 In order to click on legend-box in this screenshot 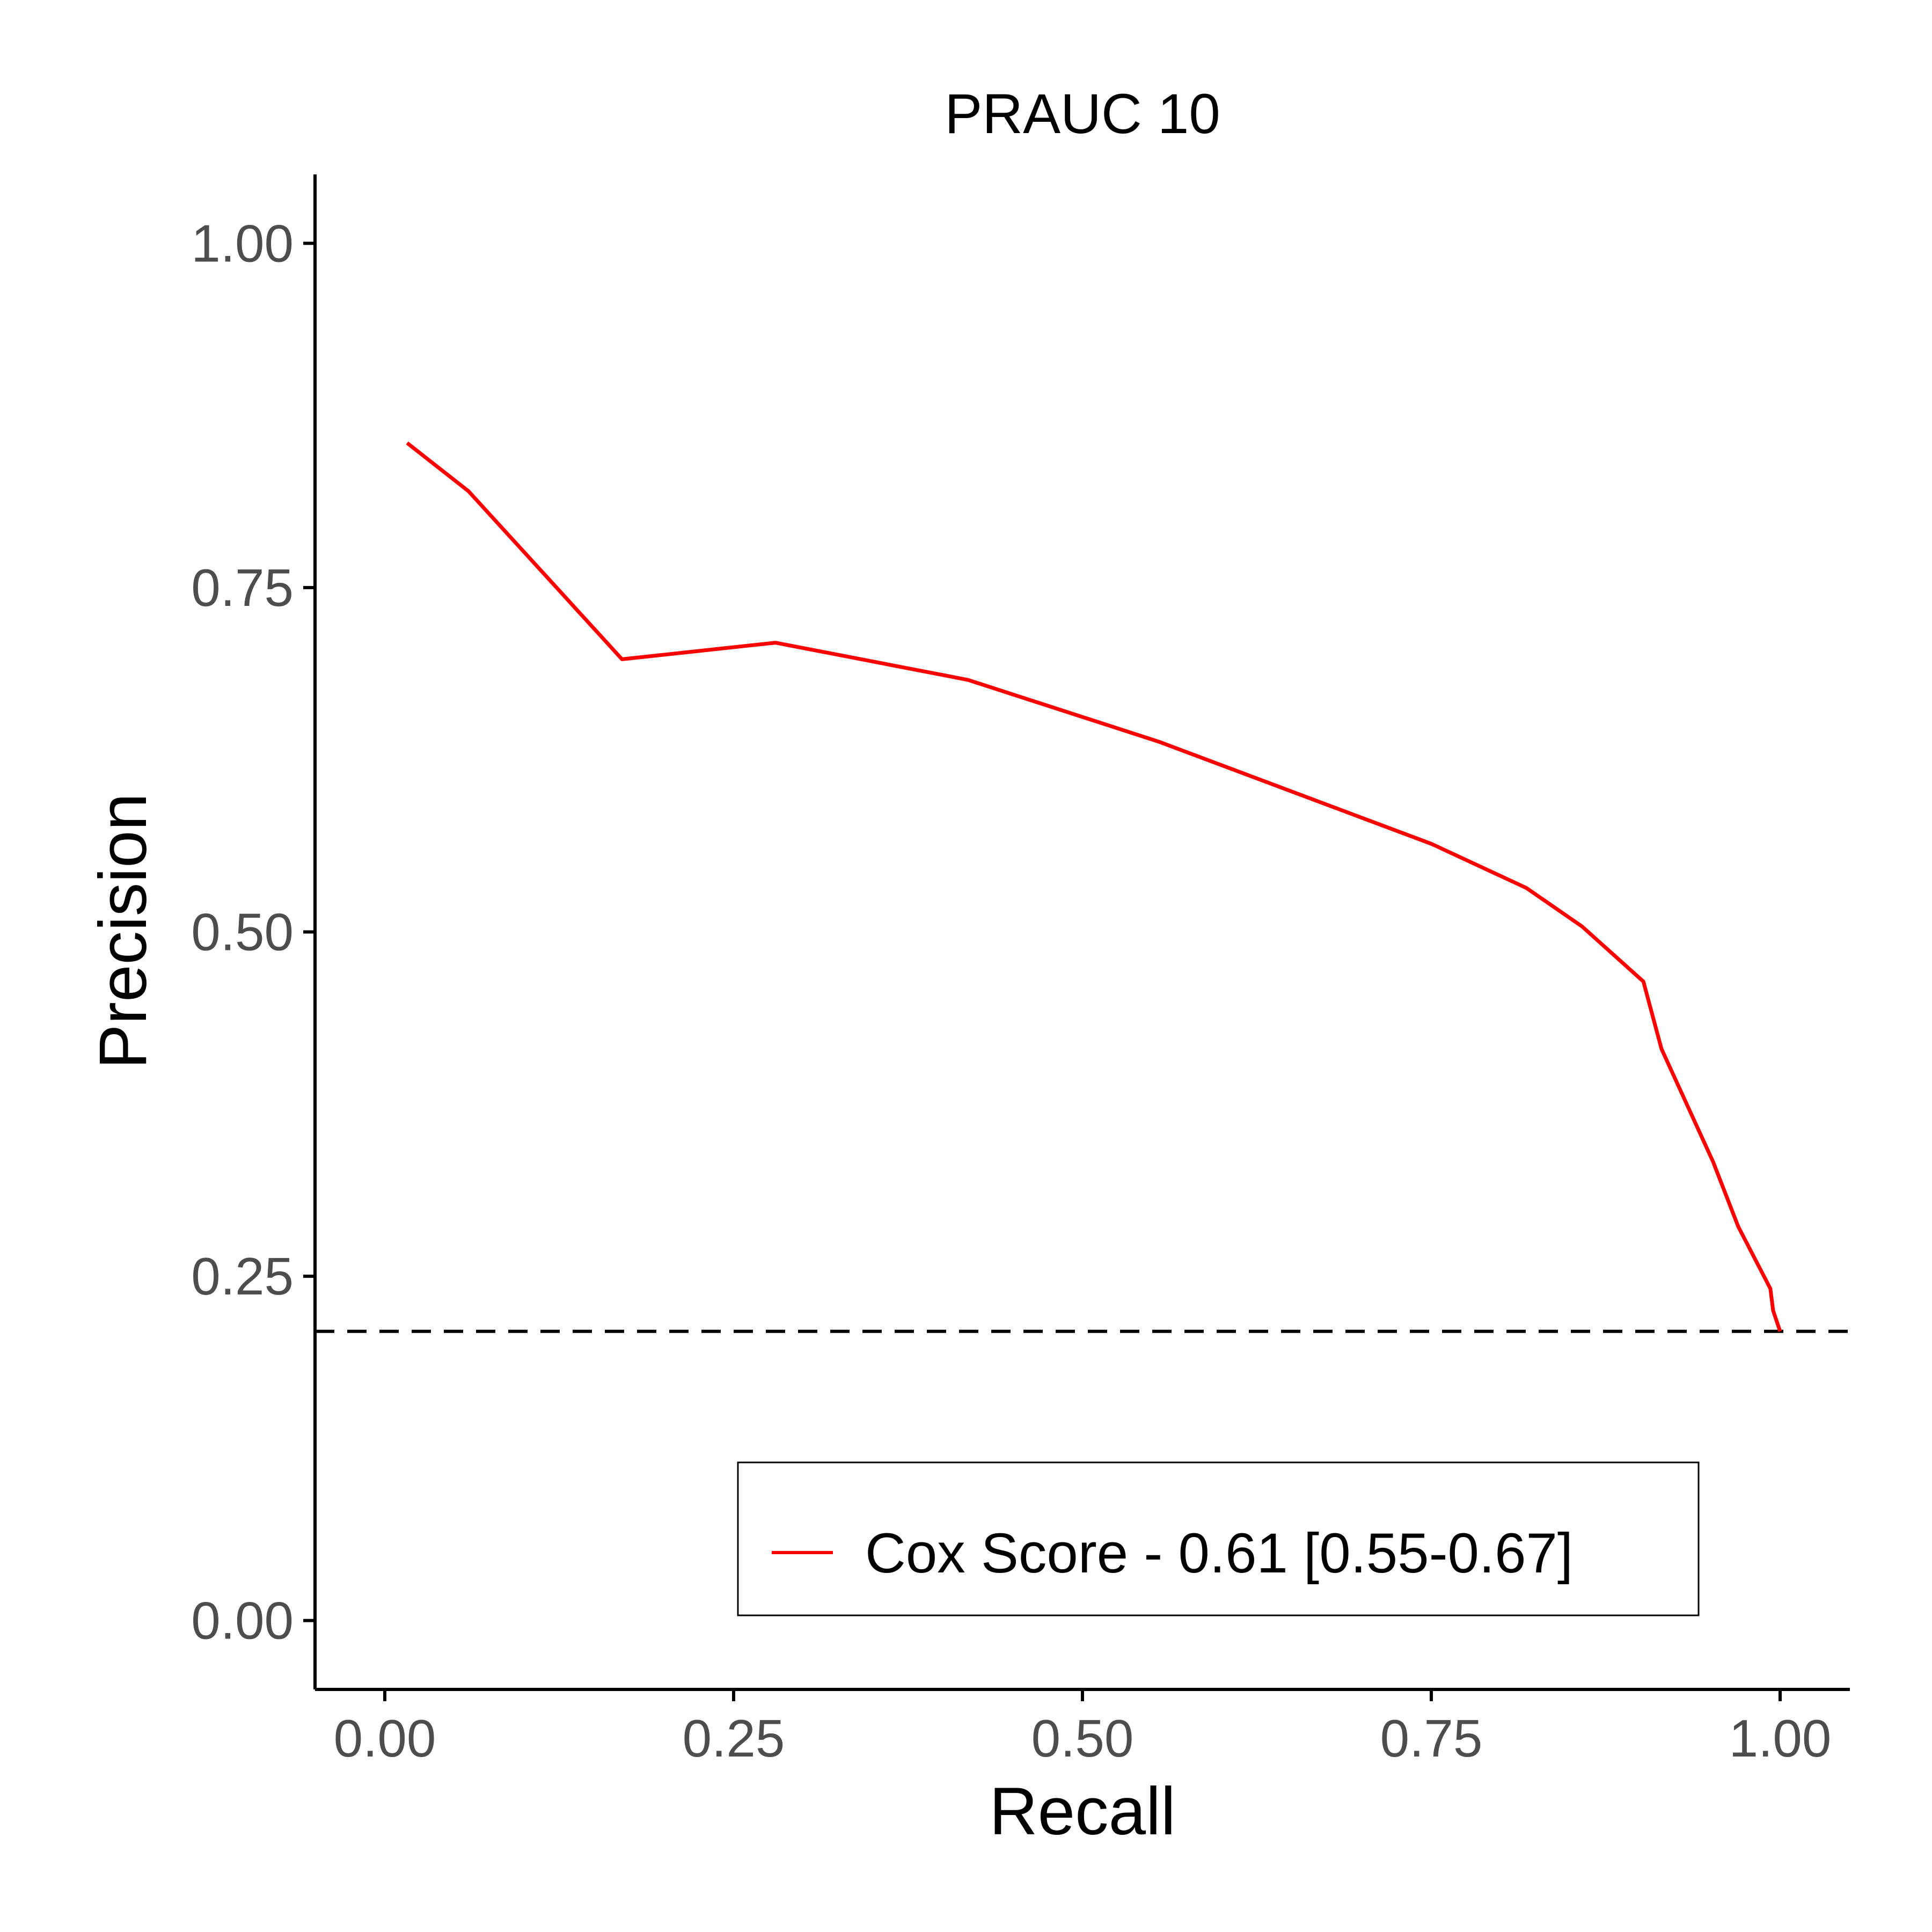, I will do `click(1218, 1538)`.